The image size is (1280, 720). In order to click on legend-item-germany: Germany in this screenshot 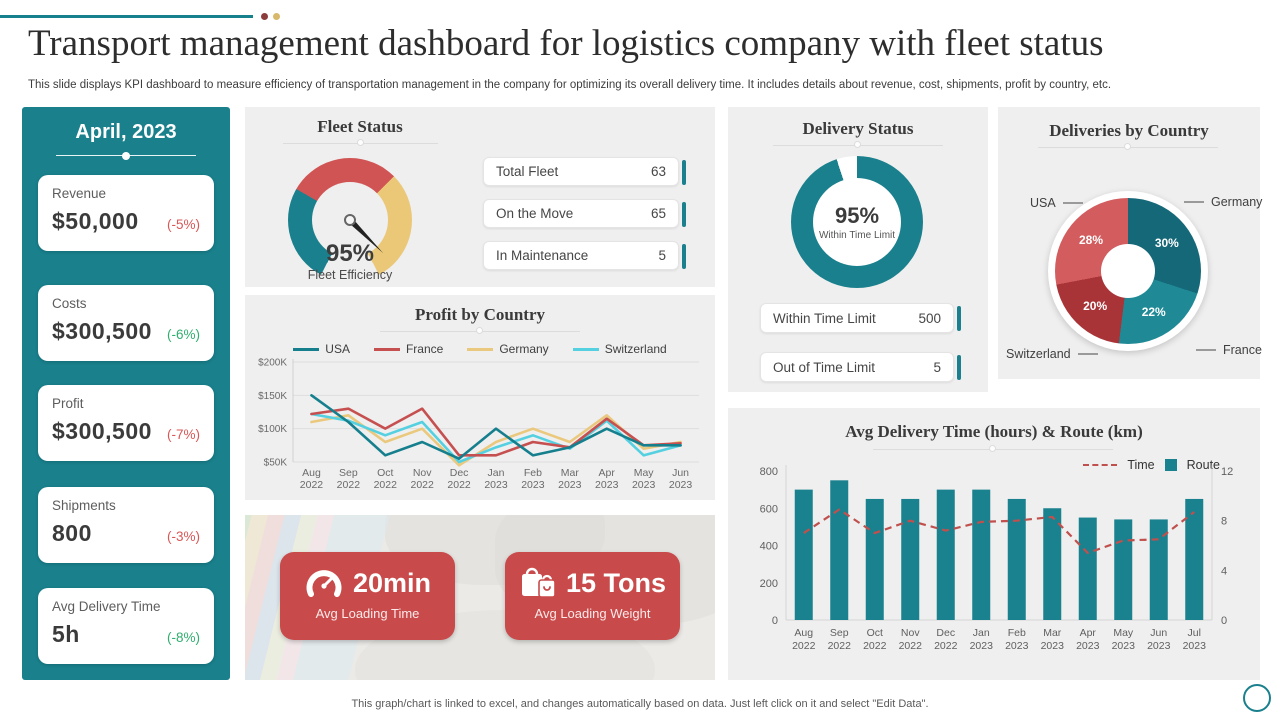, I will do `click(508, 349)`.